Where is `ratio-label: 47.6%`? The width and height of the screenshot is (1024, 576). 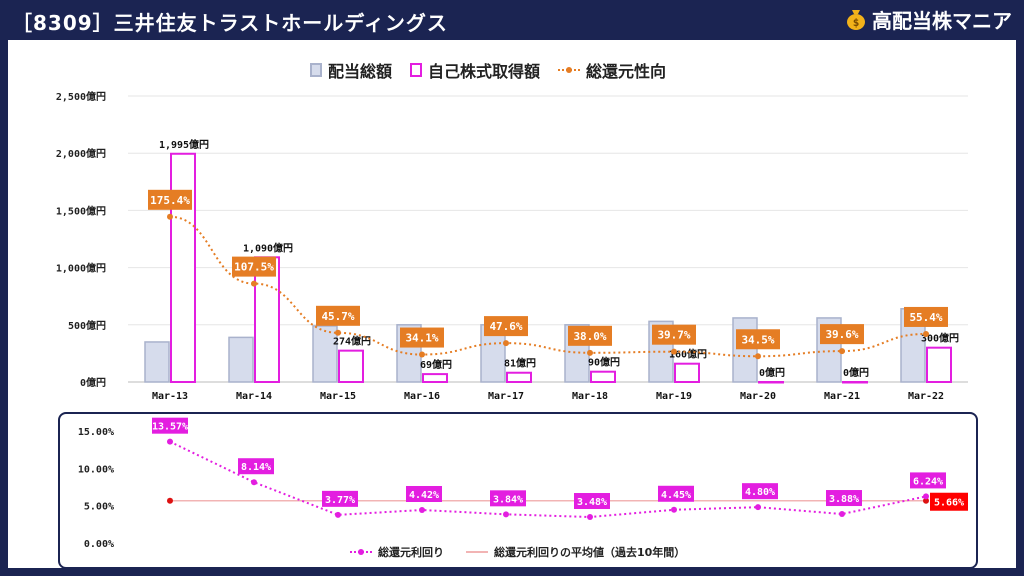
ratio-label: 47.6% is located at coordinates (505, 326).